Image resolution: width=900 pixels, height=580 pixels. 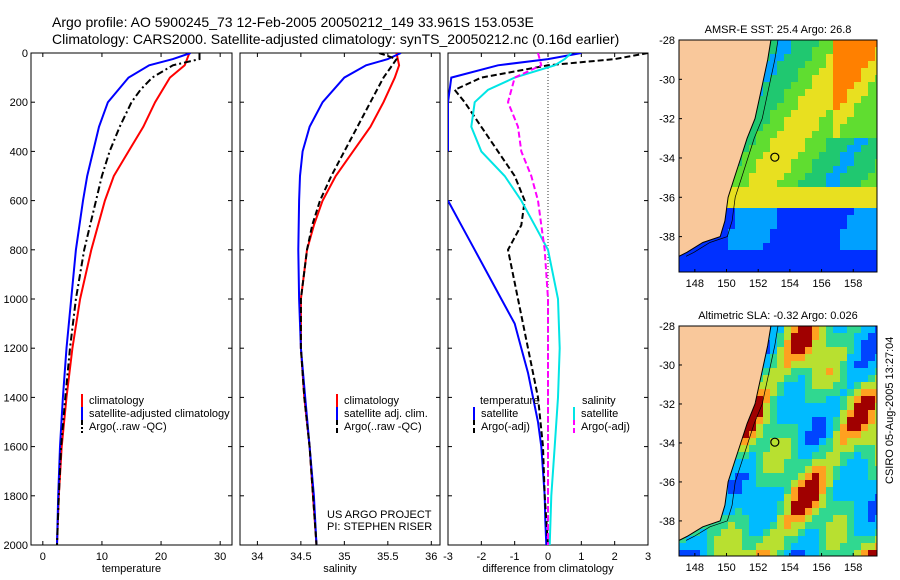 I want to click on y-tick-label: 200, so click(x=19, y=103).